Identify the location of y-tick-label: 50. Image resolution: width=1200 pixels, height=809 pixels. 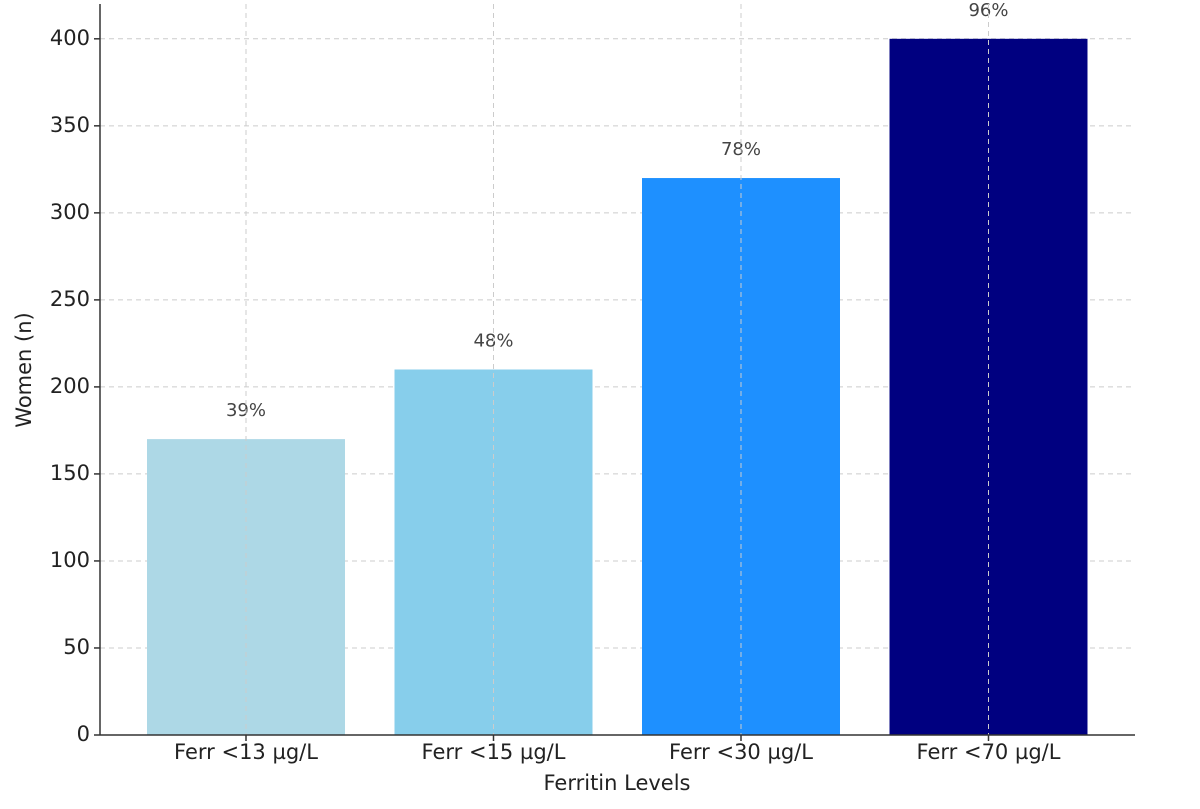
(76, 647).